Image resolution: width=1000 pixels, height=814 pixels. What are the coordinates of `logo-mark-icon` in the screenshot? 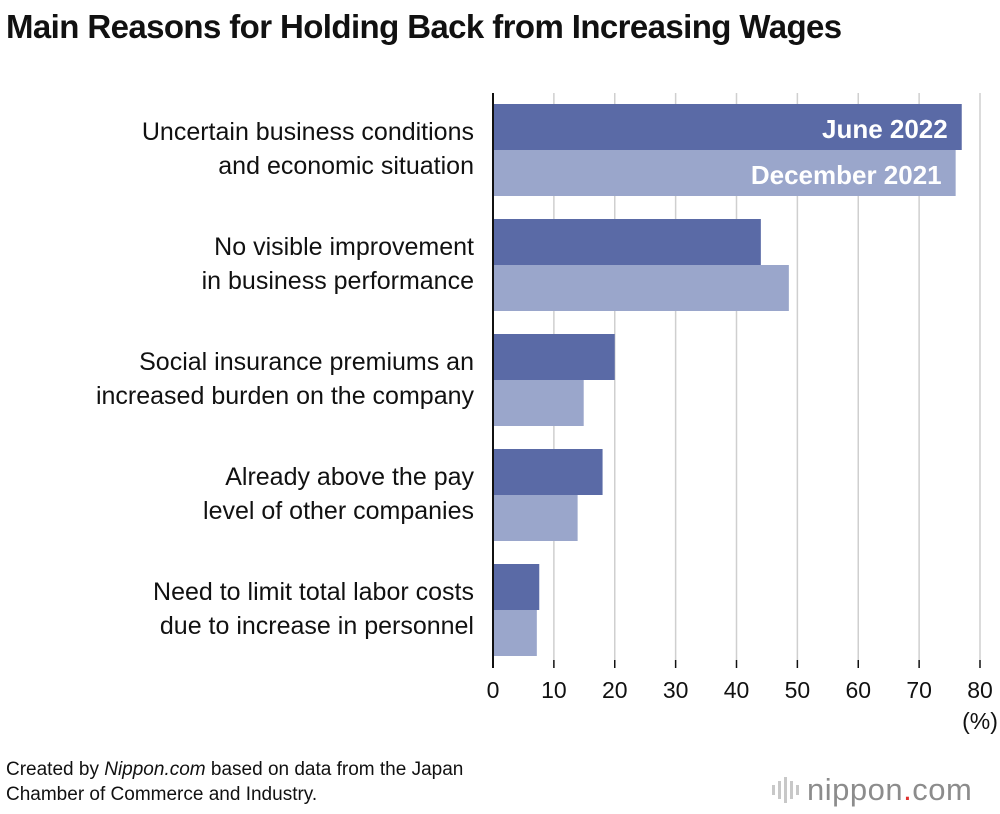 It's located at (785, 790).